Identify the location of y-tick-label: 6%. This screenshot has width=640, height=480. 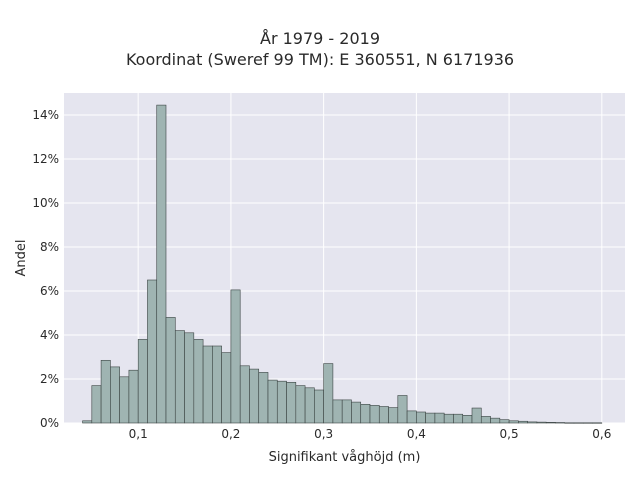
(49, 291).